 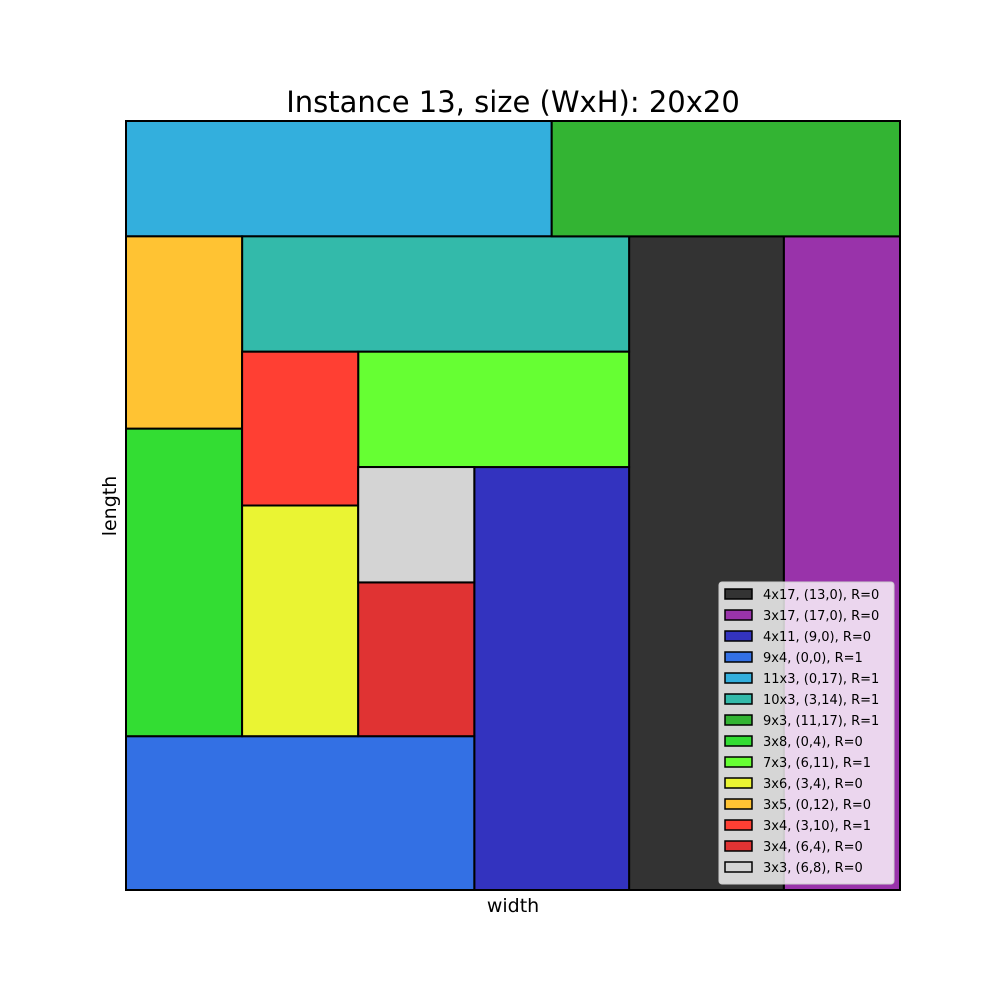 I want to click on legend-label-6: 9x3, (11,17), R=1, so click(x=821, y=721).